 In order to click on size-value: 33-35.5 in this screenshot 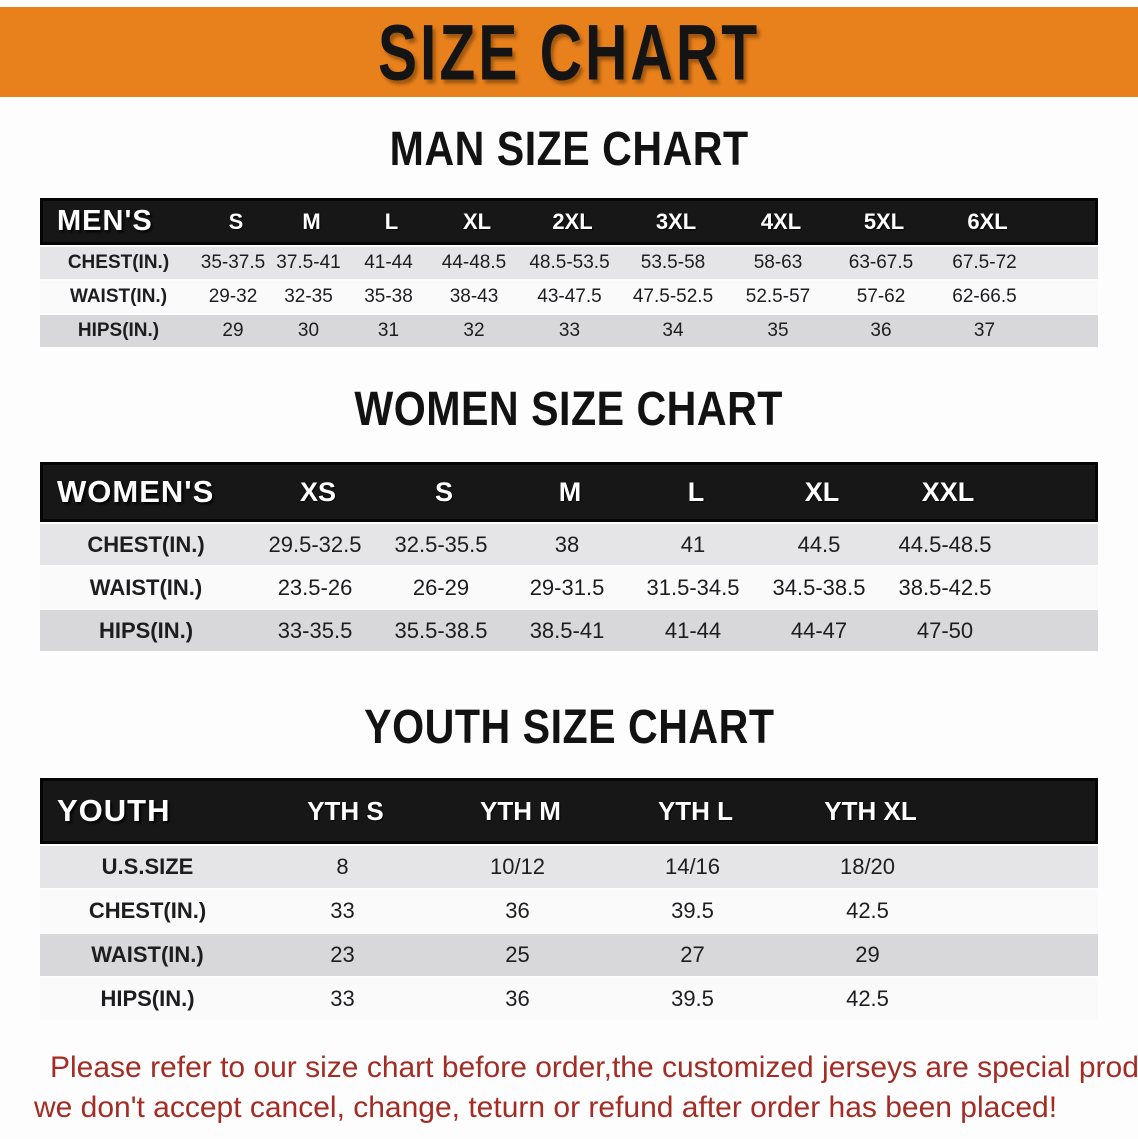, I will do `click(315, 630)`.